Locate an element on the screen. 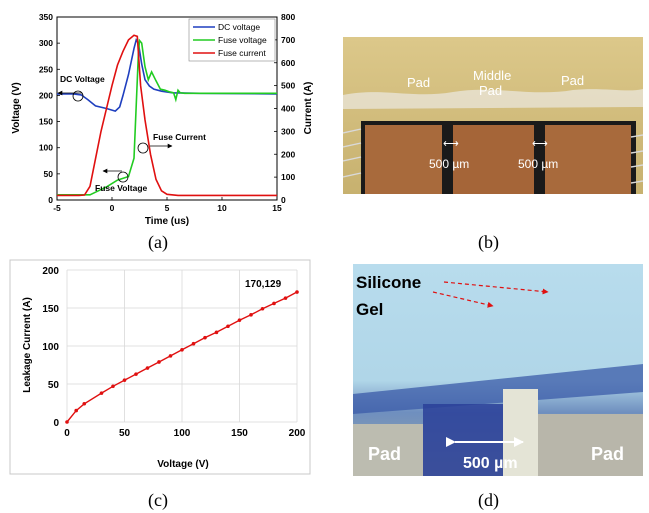  y-tick-label-c: 0 is located at coordinates (56, 423).